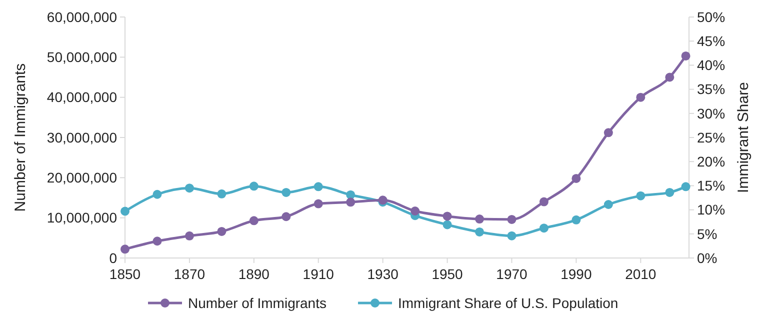 This screenshot has width=770, height=330. I want to click on x-tick-label: 1870, so click(190, 274).